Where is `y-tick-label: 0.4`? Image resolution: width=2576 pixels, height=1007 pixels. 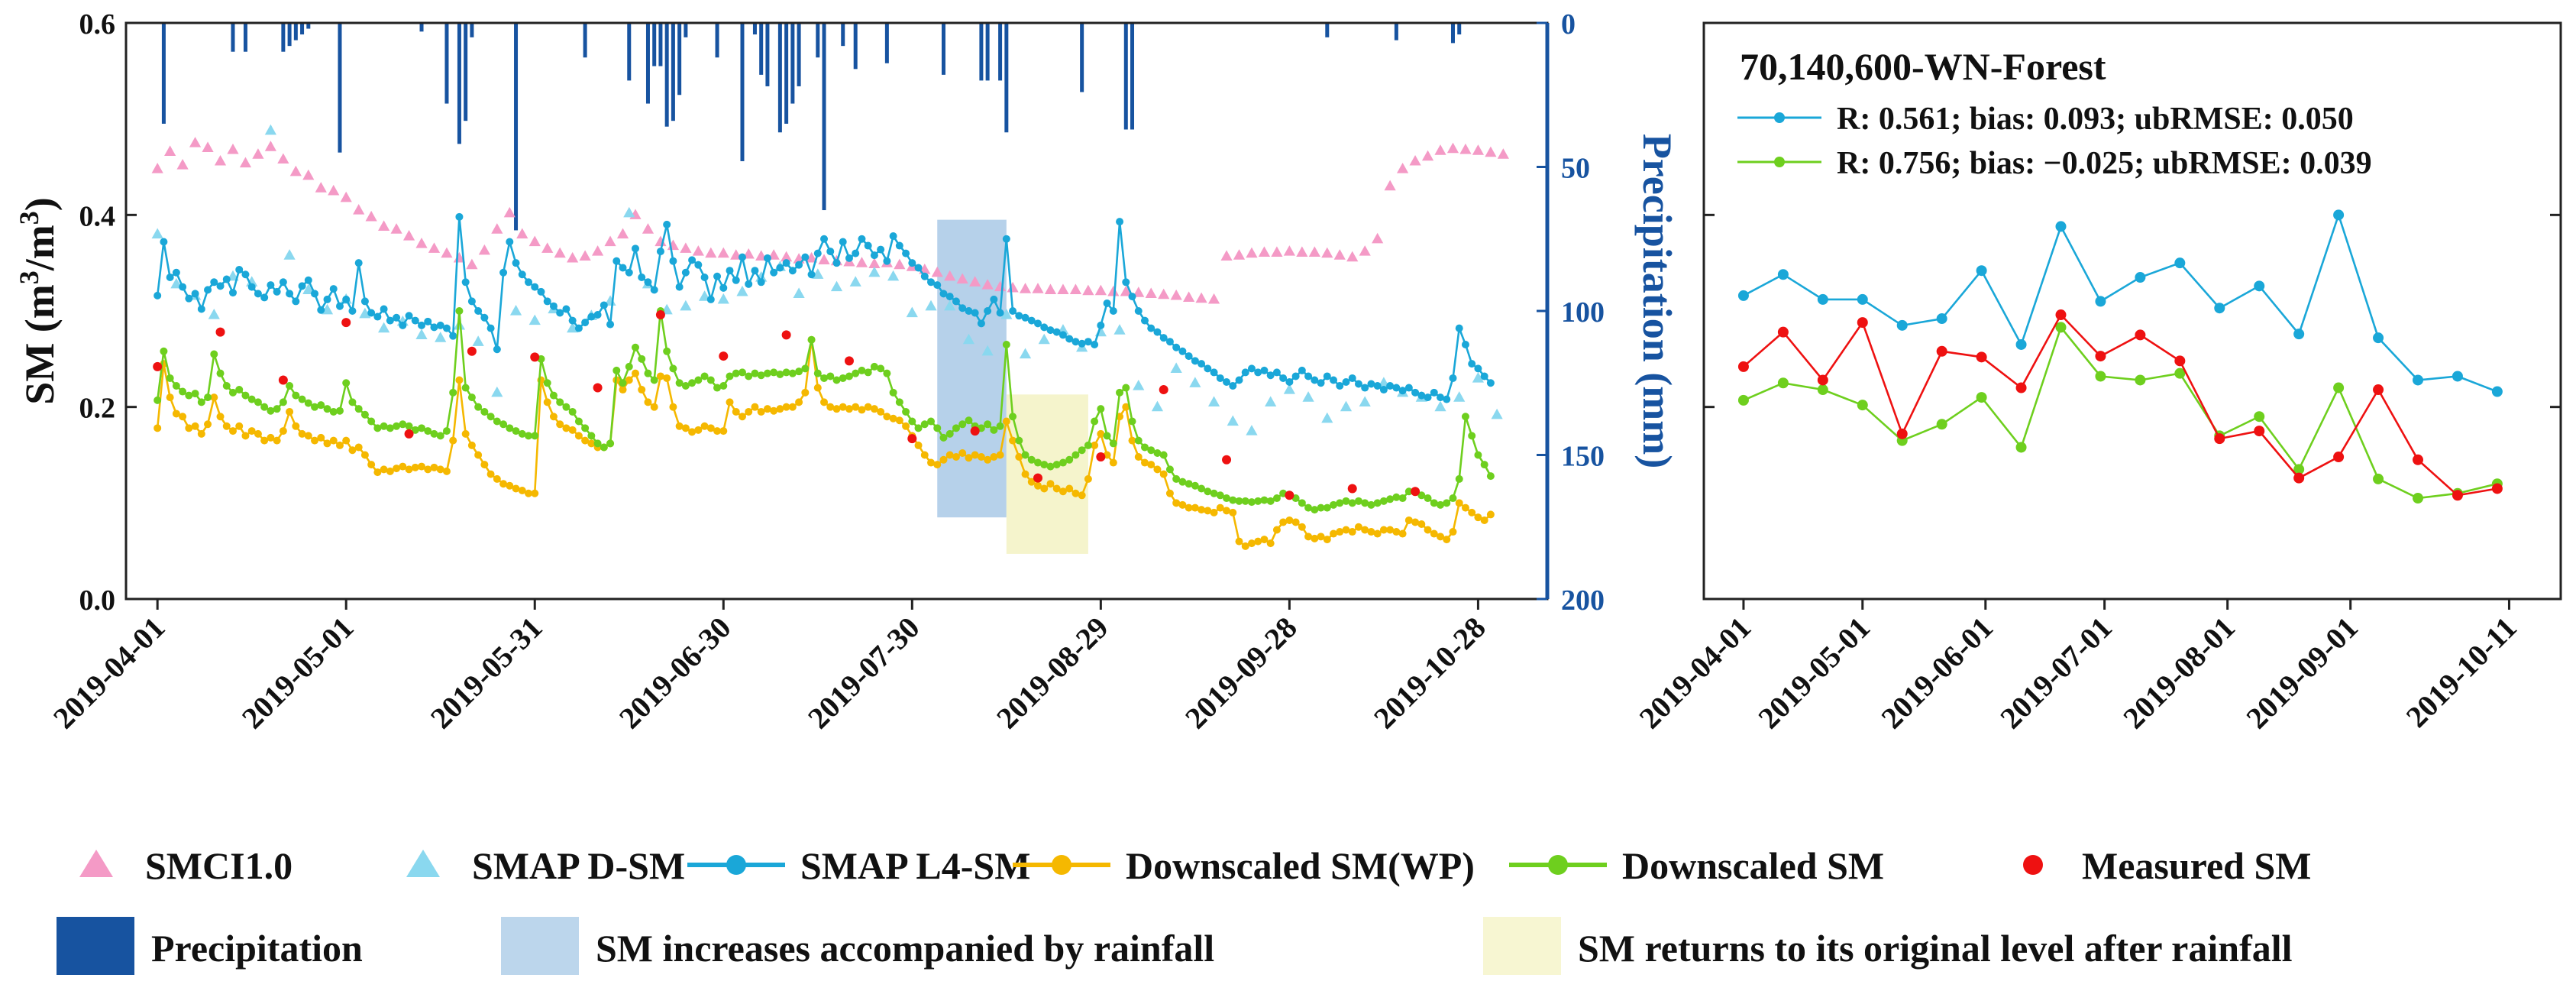
y-tick-label: 0.4 is located at coordinates (97, 216).